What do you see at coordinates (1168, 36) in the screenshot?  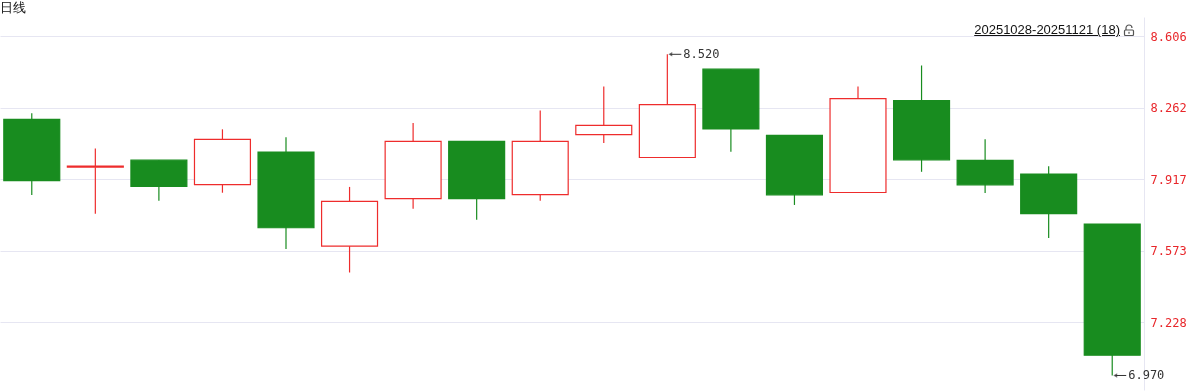 I see `y-tick-label: 8.606` at bounding box center [1168, 36].